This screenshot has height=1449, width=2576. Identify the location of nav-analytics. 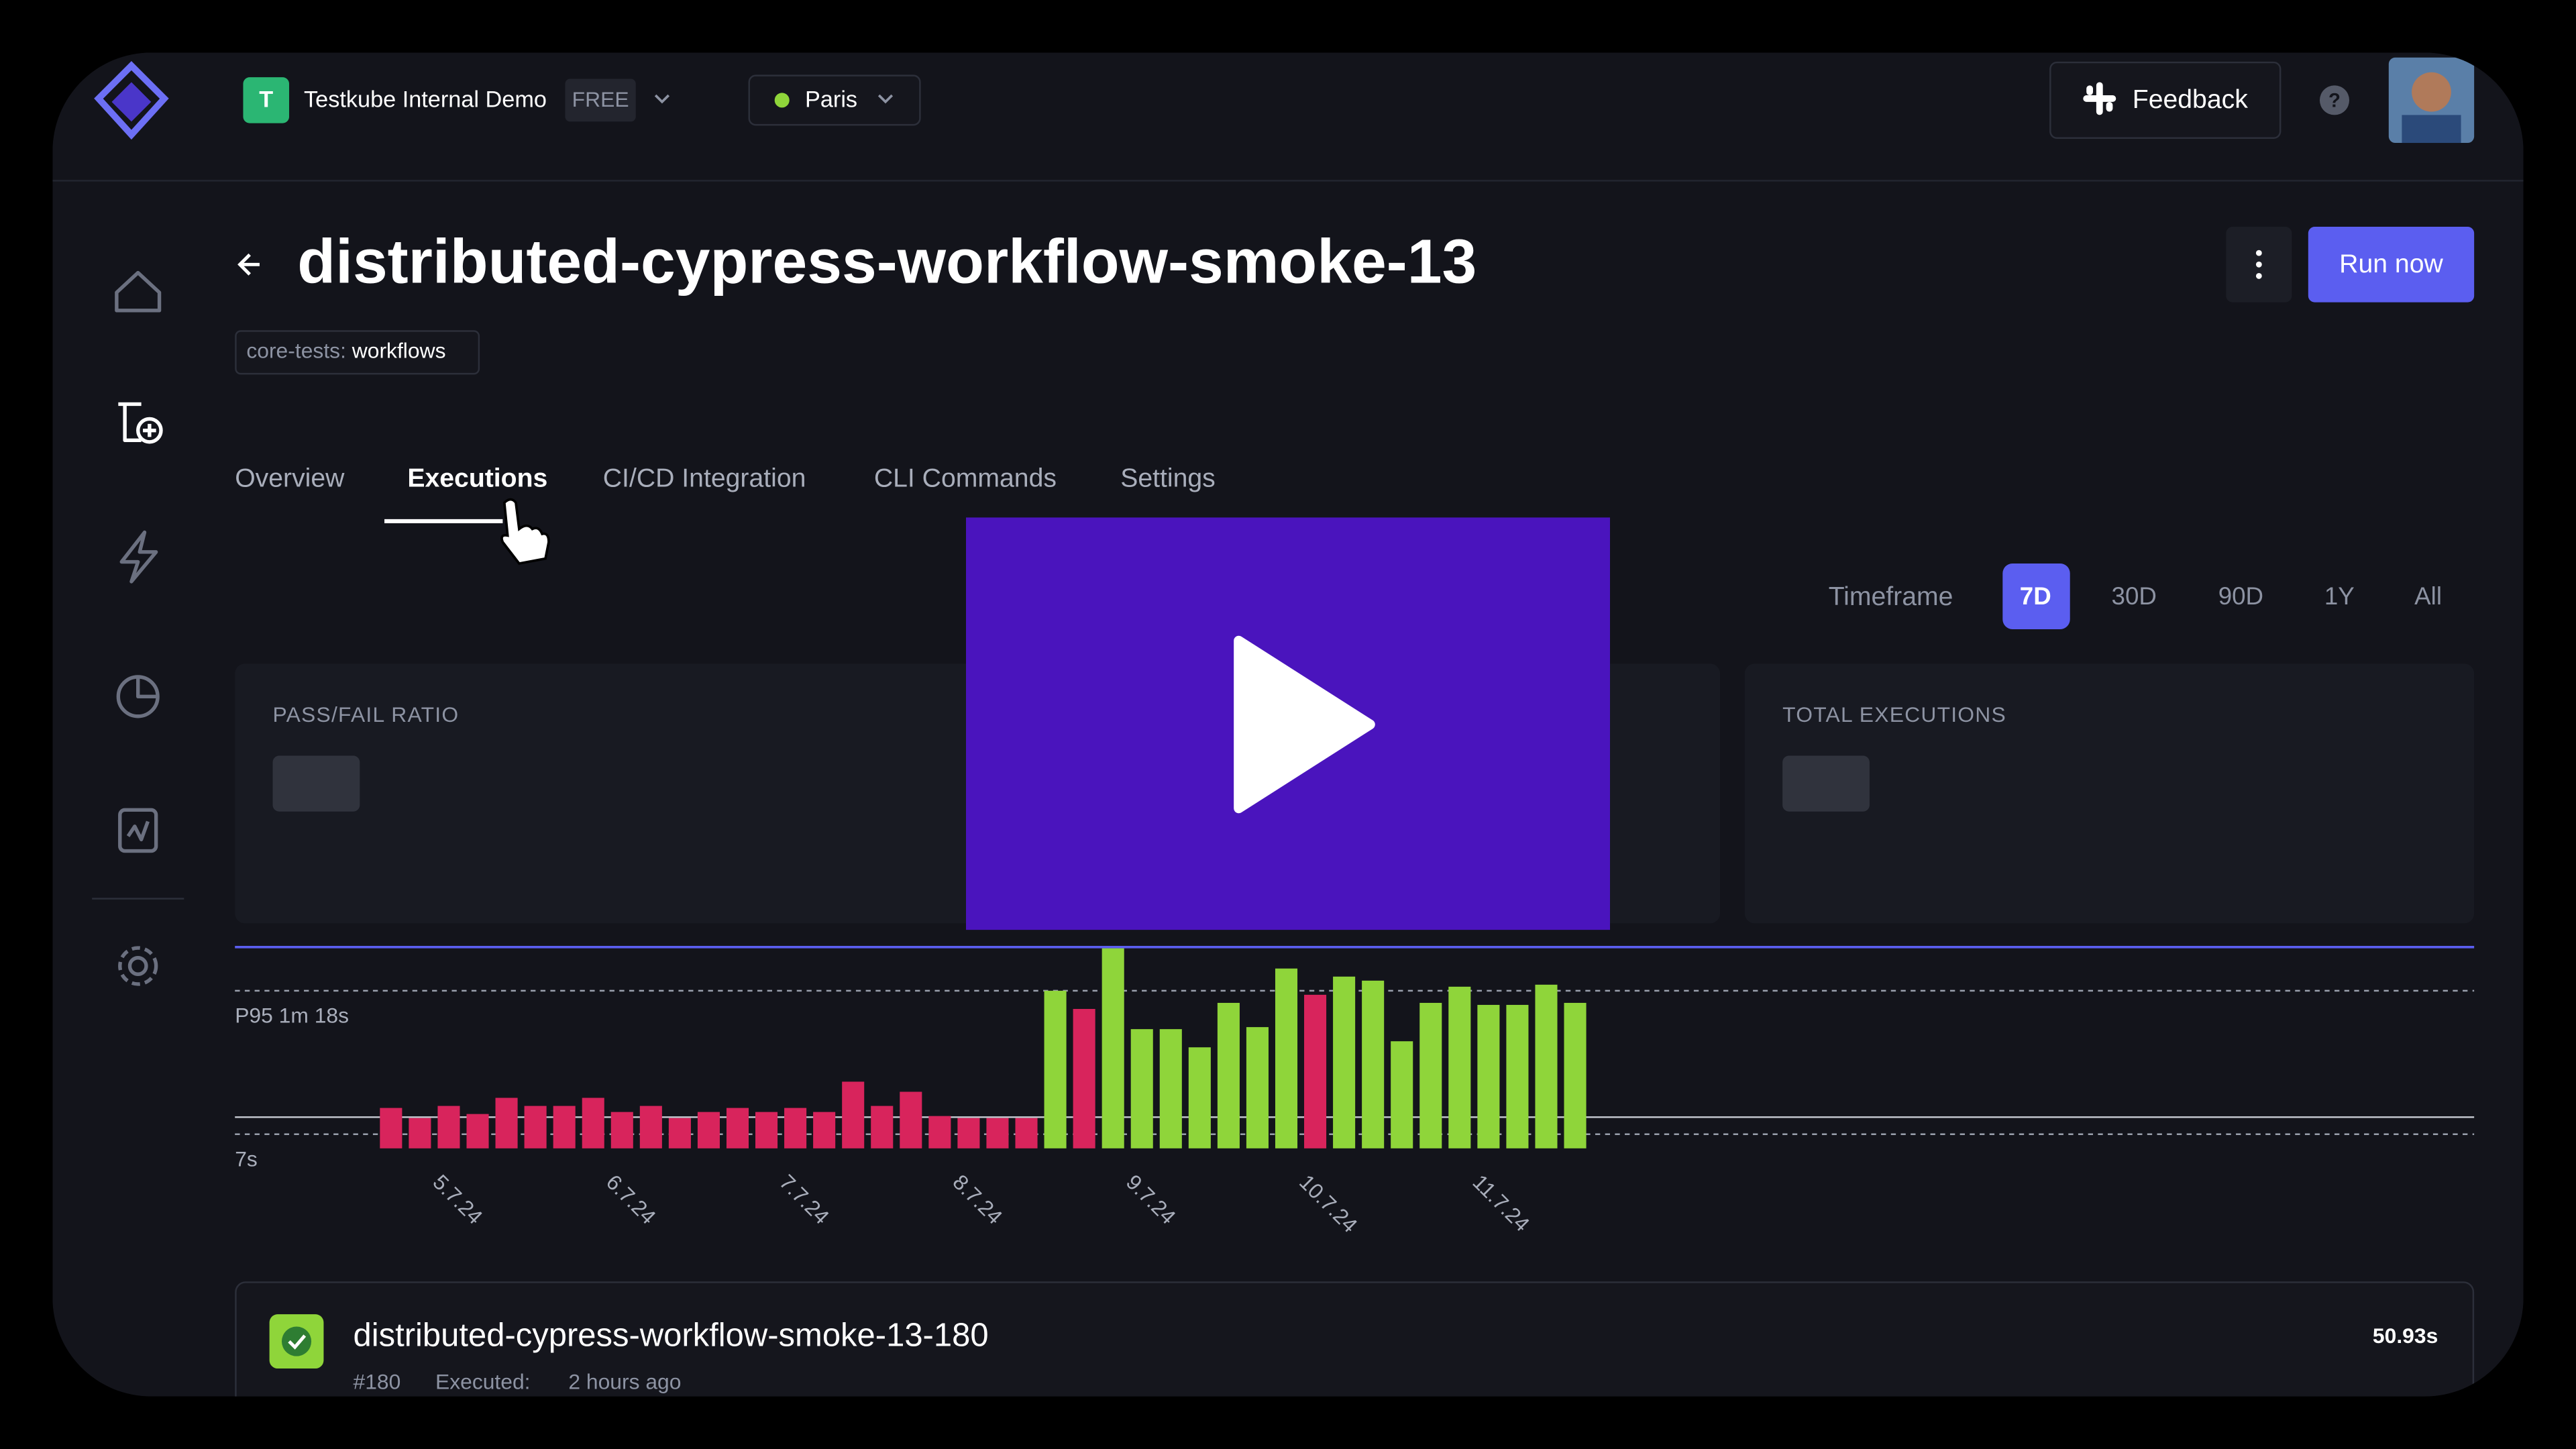
(138, 696).